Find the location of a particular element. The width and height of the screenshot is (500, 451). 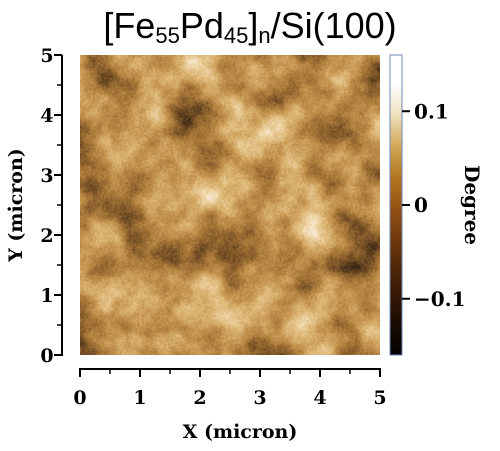

title-sub-n: n is located at coordinates (264, 35).